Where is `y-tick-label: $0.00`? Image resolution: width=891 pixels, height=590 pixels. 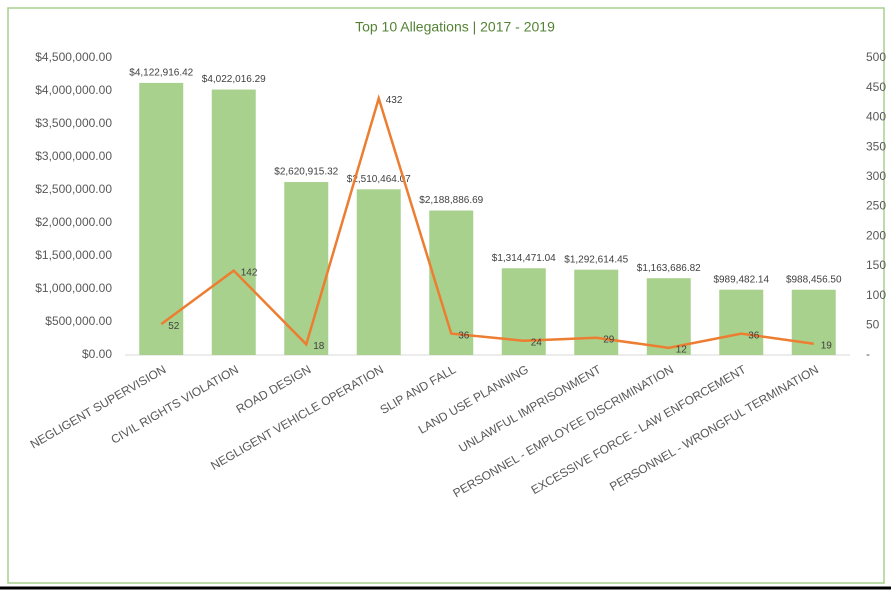
y-tick-label: $0.00 is located at coordinates (97, 354).